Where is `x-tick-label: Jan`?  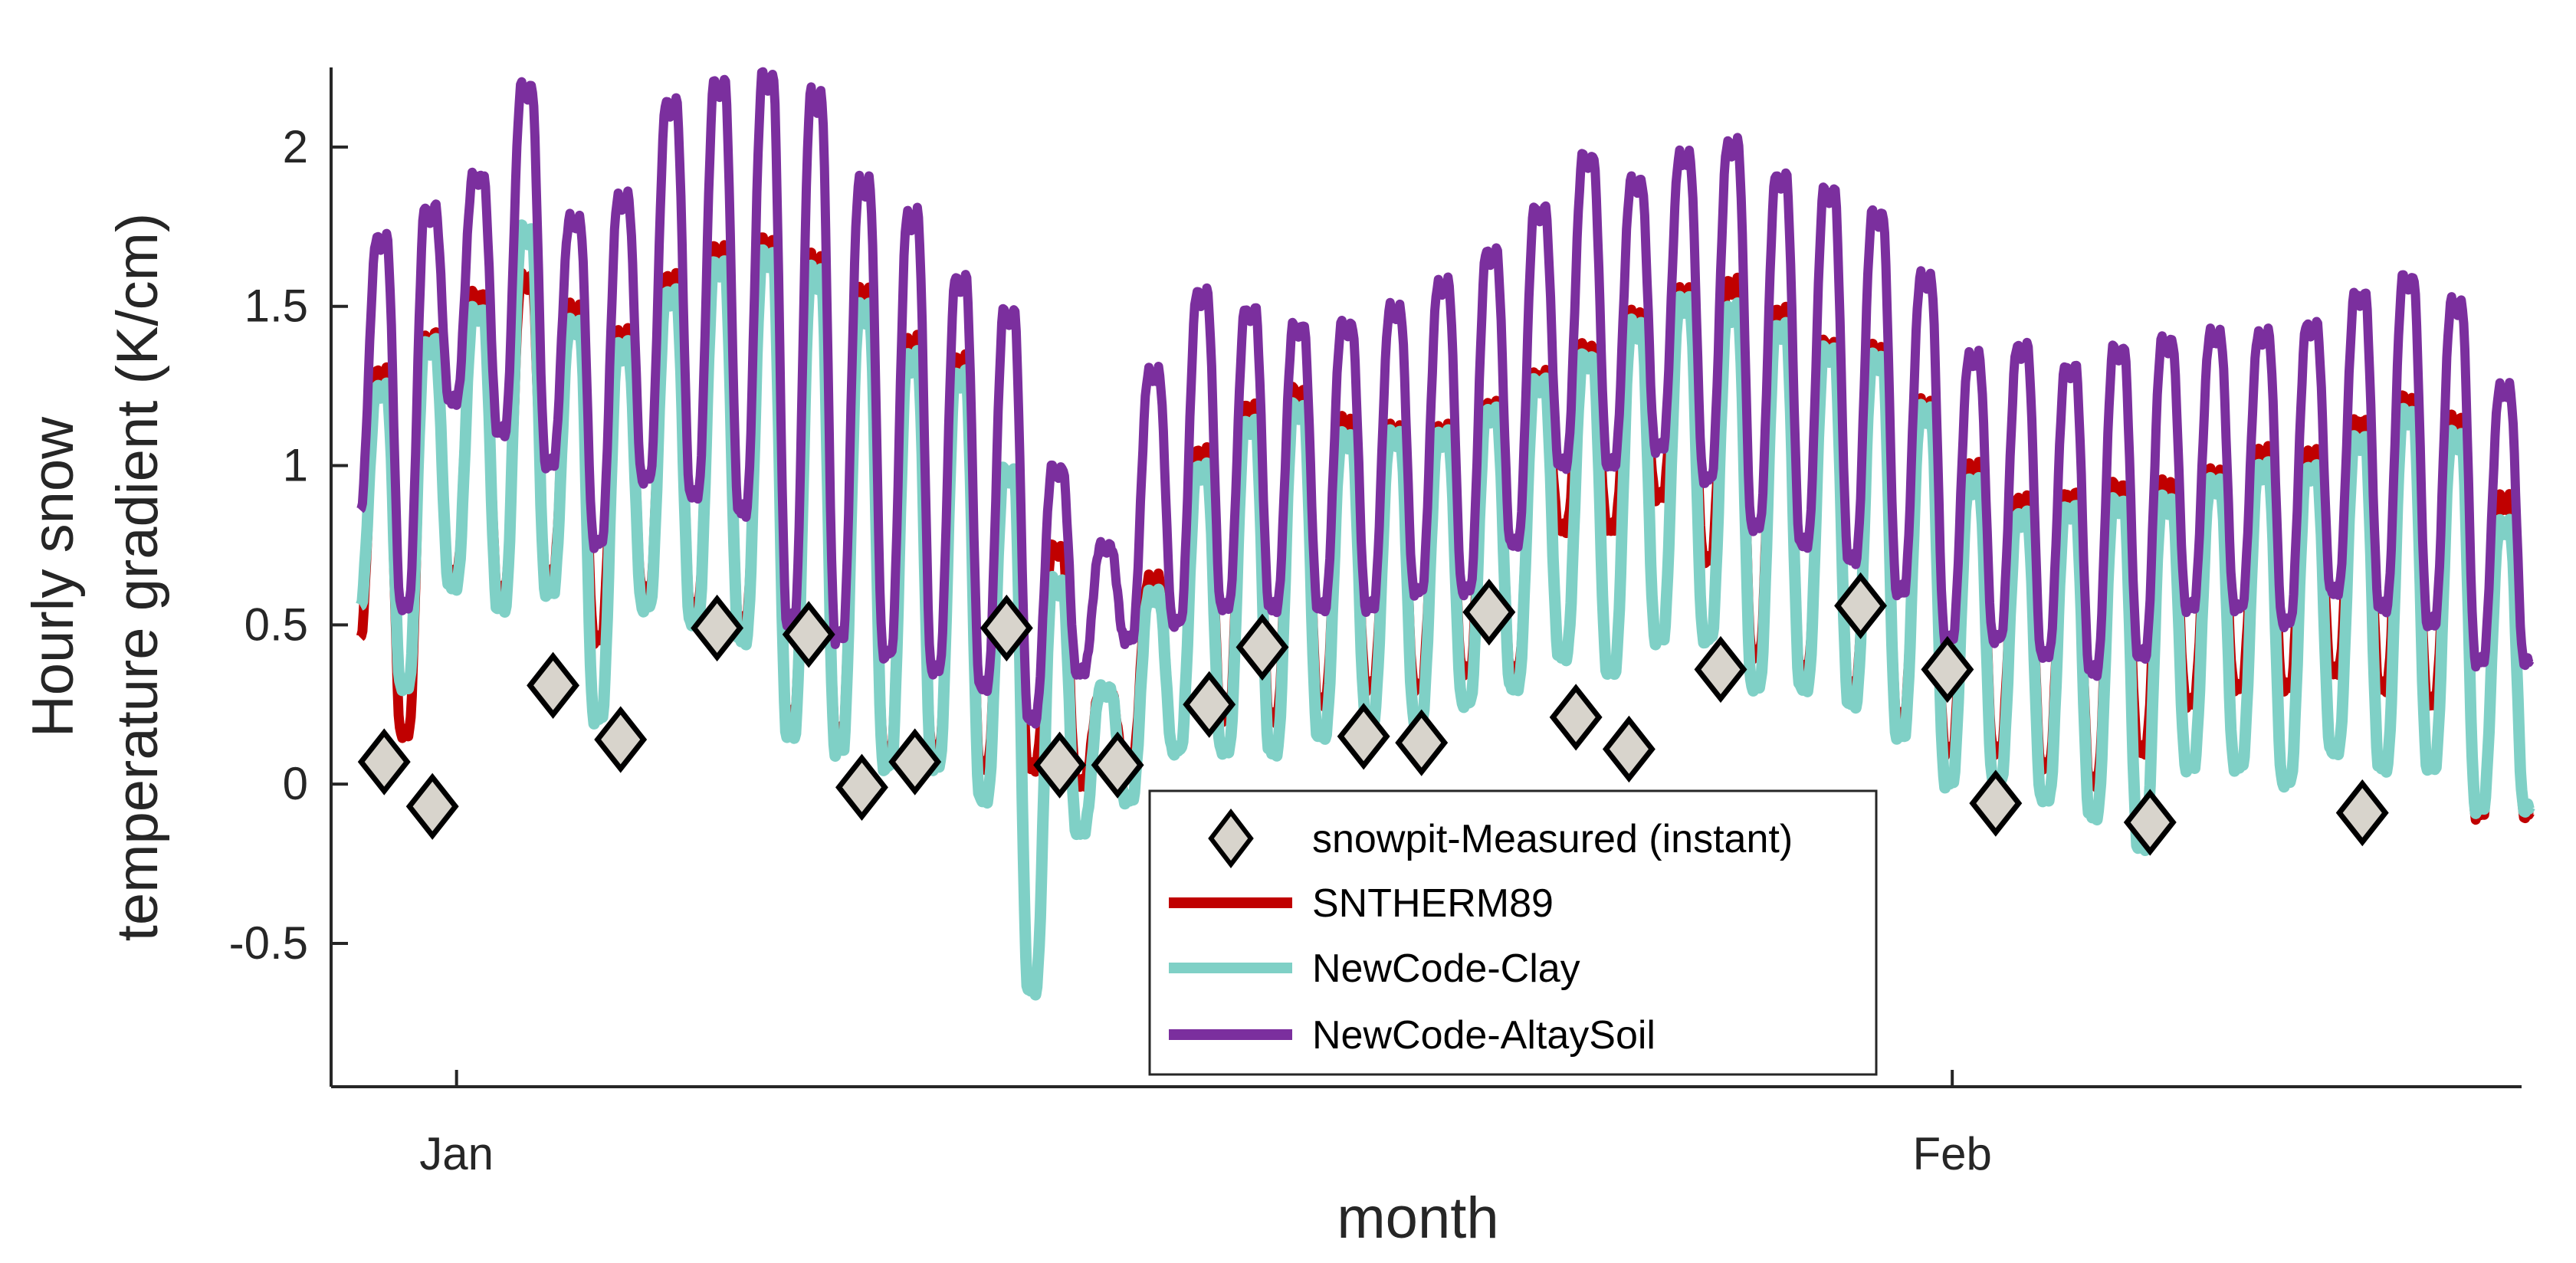
x-tick-label: Jan is located at coordinates (456, 1153).